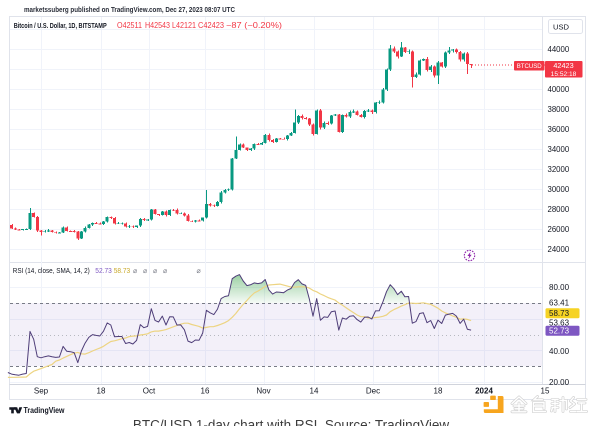  I want to click on svg-text: RSI (14, close, SMA, 14, 2), so click(51, 270).